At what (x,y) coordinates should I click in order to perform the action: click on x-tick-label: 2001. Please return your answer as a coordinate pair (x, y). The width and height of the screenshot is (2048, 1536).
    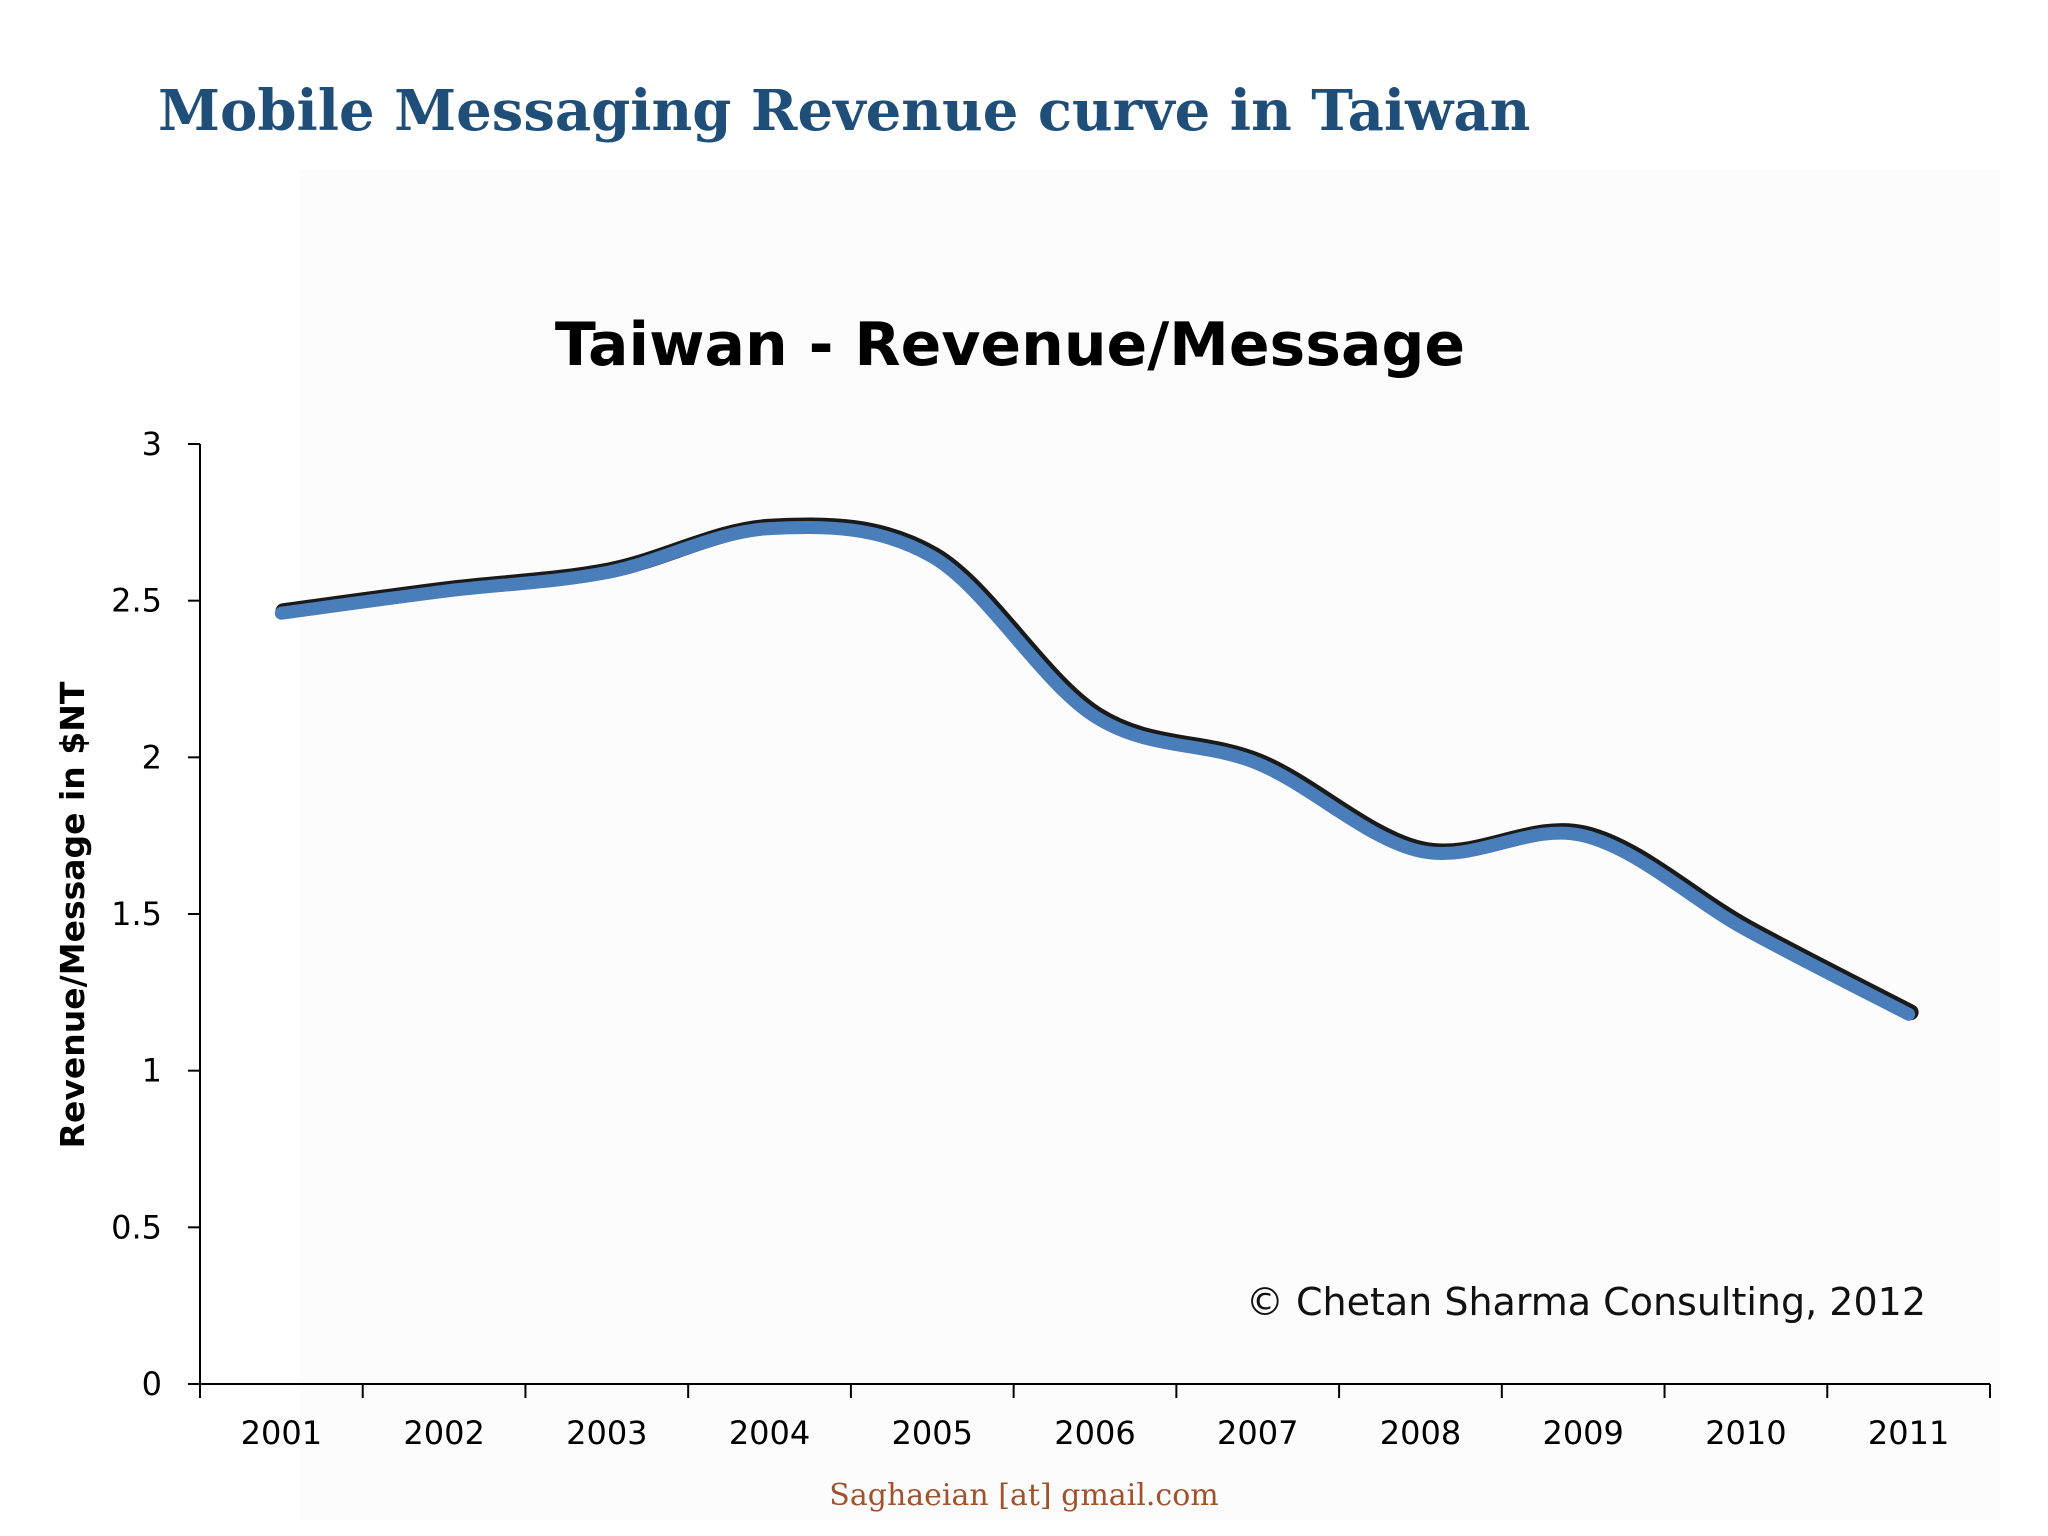
    Looking at the image, I should click on (281, 1433).